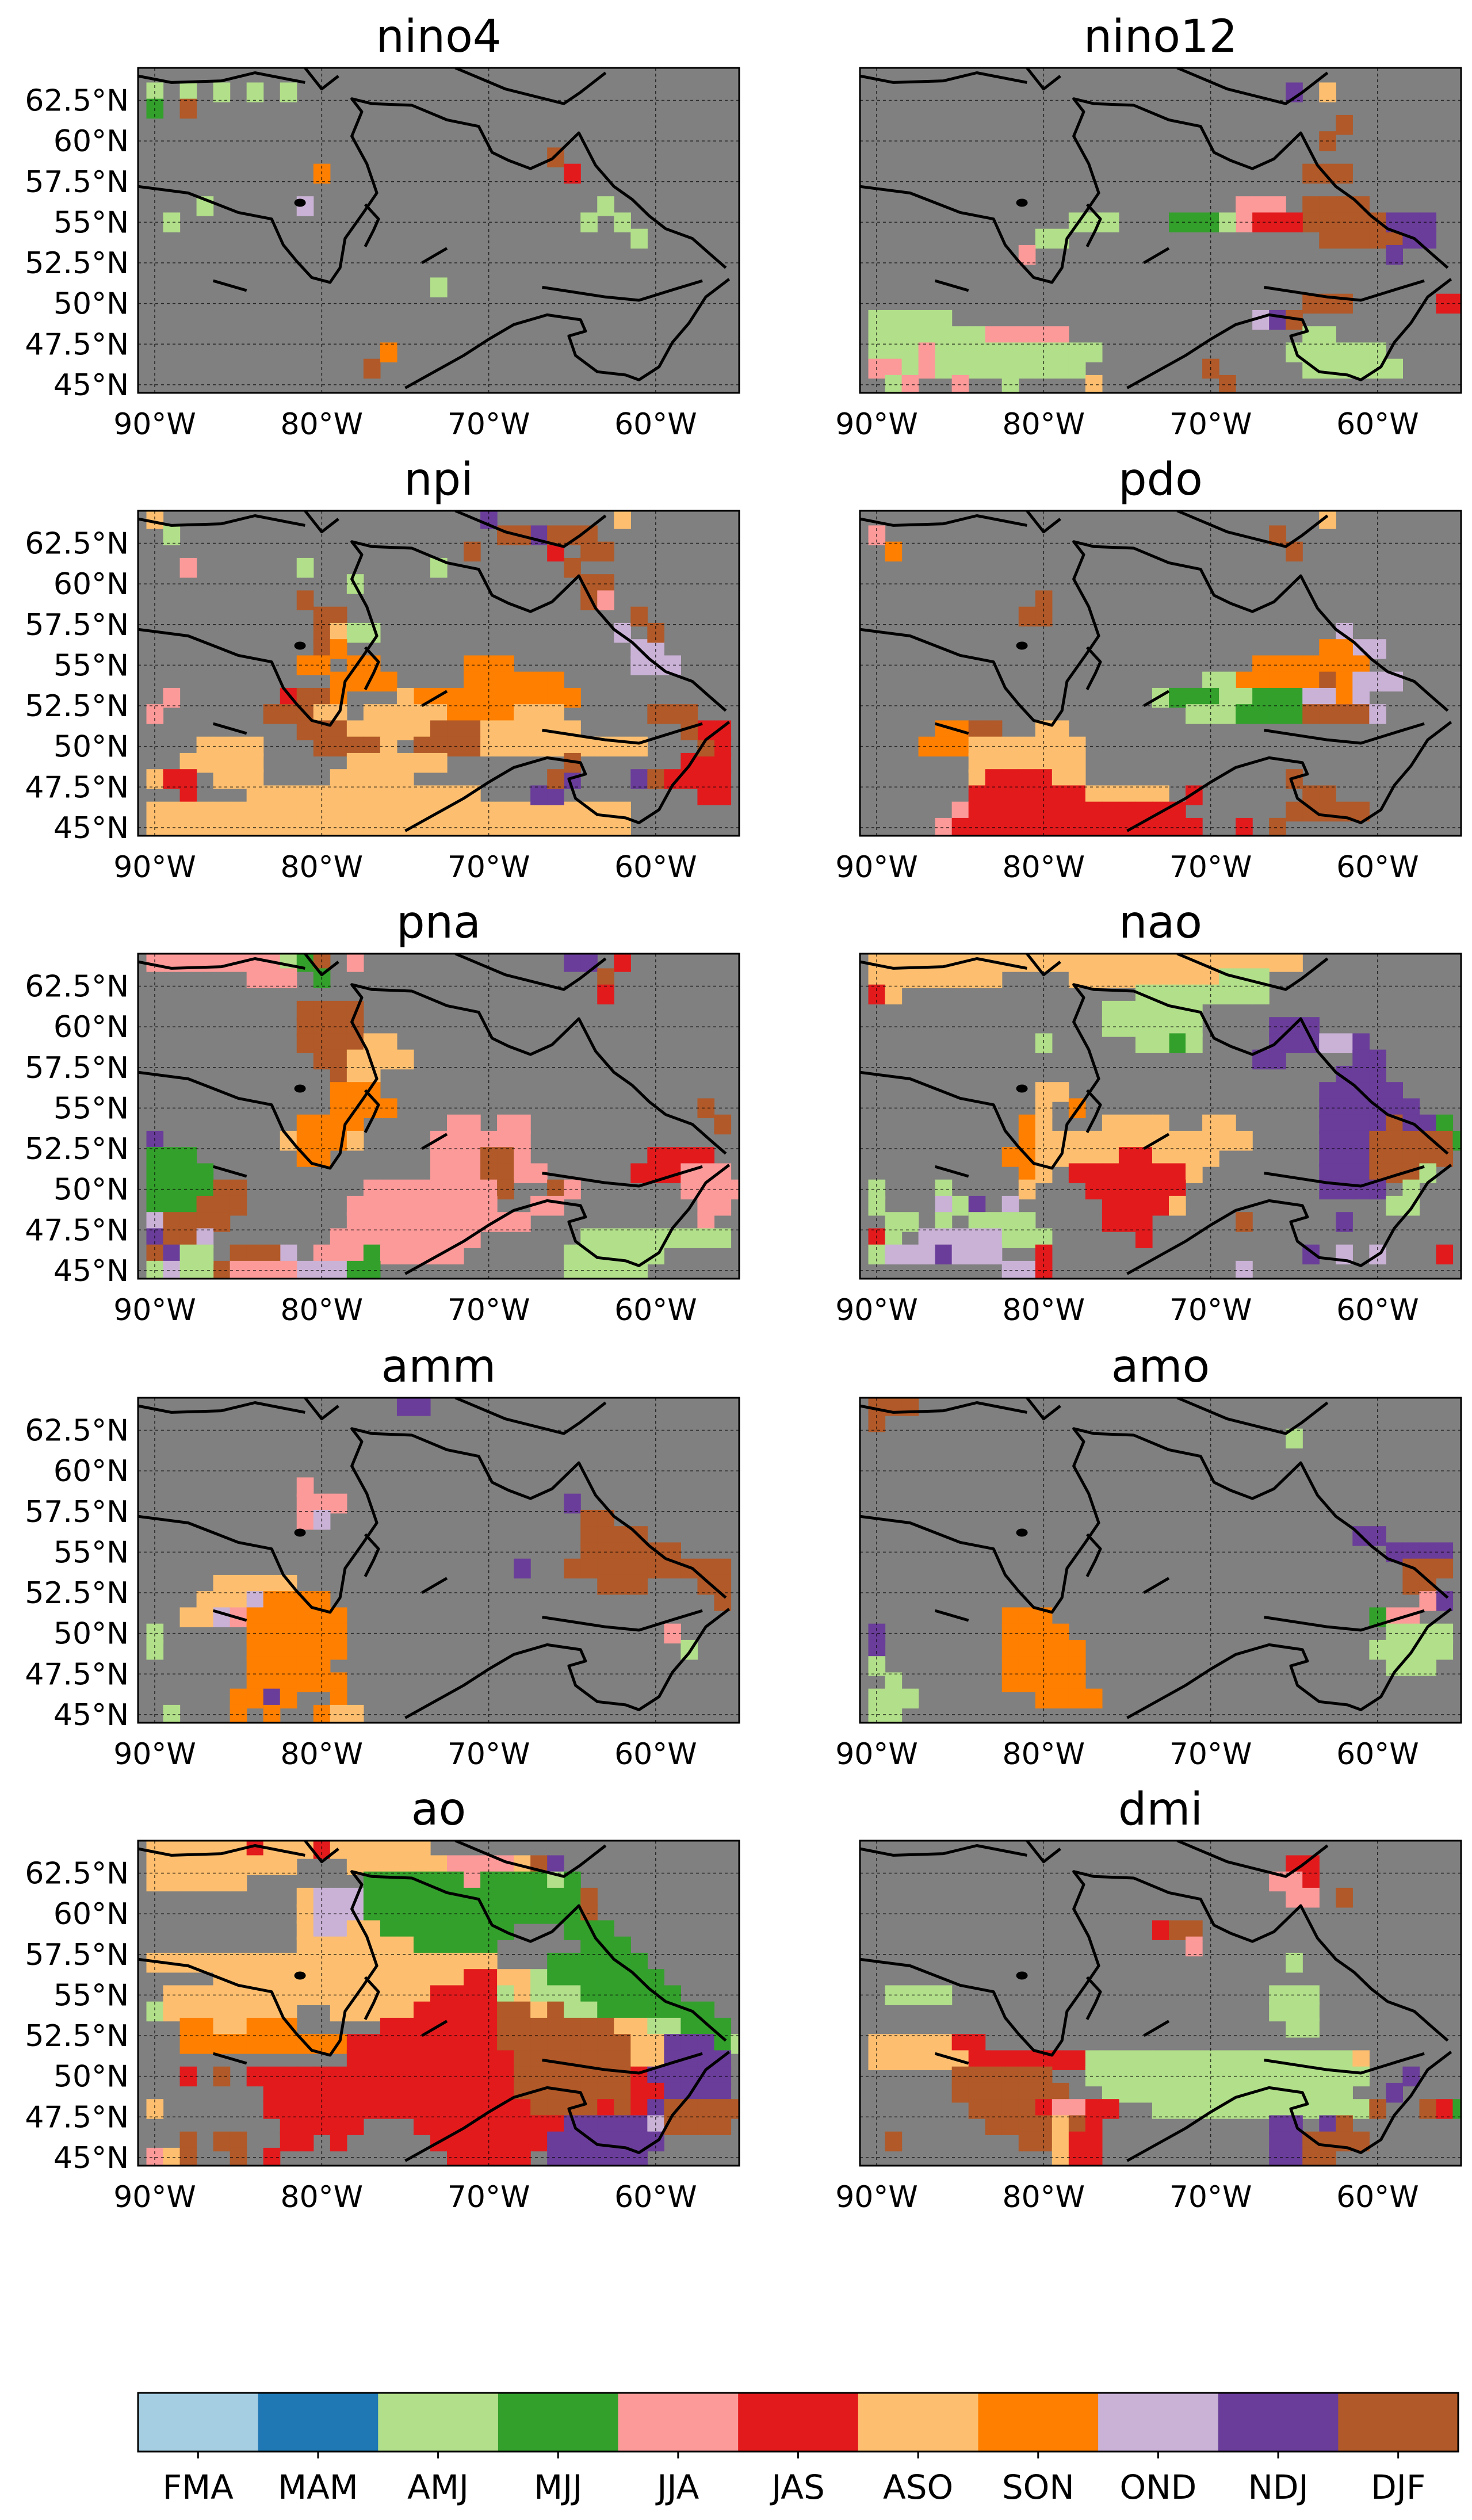  I want to click on y-tick-label: 47.5°N, so click(77, 787).